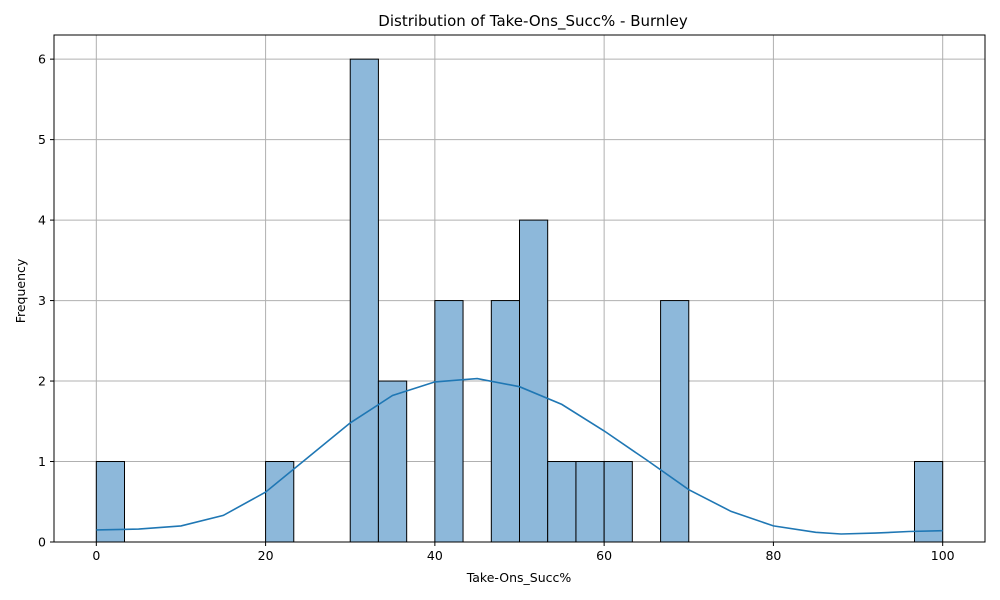 This screenshot has height=600, width=1000. What do you see at coordinates (266, 555) in the screenshot?
I see `x-tick-label: 20` at bounding box center [266, 555].